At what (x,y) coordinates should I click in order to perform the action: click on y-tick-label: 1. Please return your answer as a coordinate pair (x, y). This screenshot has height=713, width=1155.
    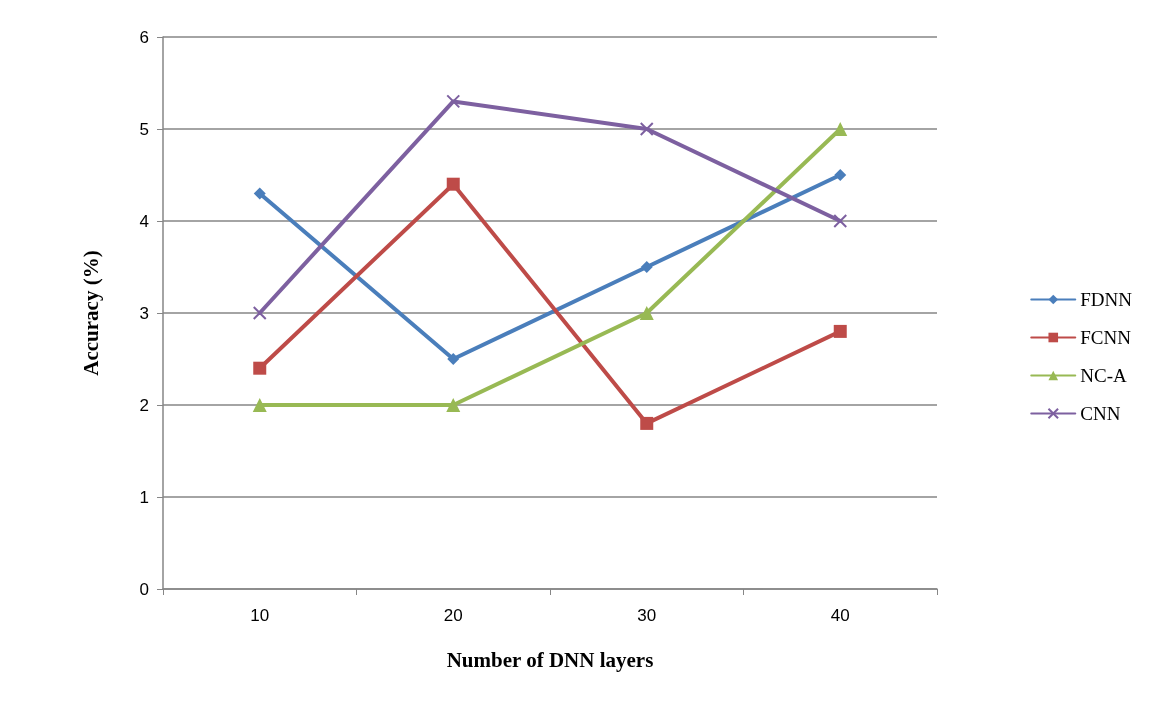
    Looking at the image, I should click on (144, 497).